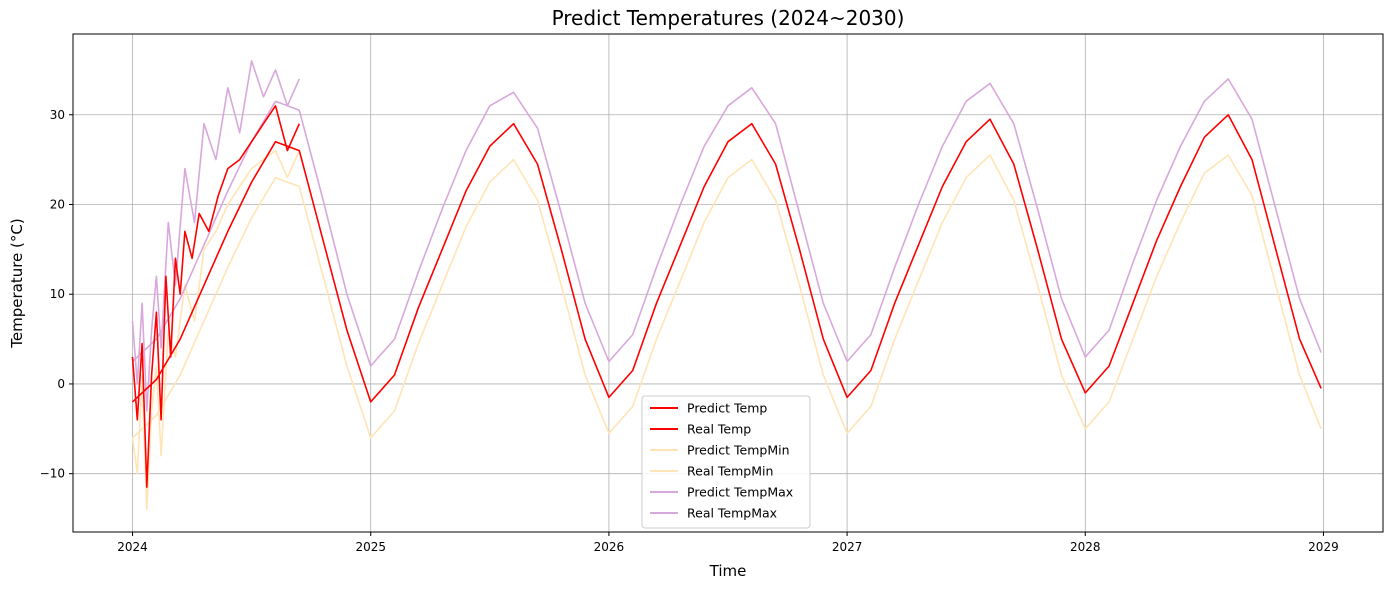  I want to click on y-tick-label: 0, so click(61, 384).